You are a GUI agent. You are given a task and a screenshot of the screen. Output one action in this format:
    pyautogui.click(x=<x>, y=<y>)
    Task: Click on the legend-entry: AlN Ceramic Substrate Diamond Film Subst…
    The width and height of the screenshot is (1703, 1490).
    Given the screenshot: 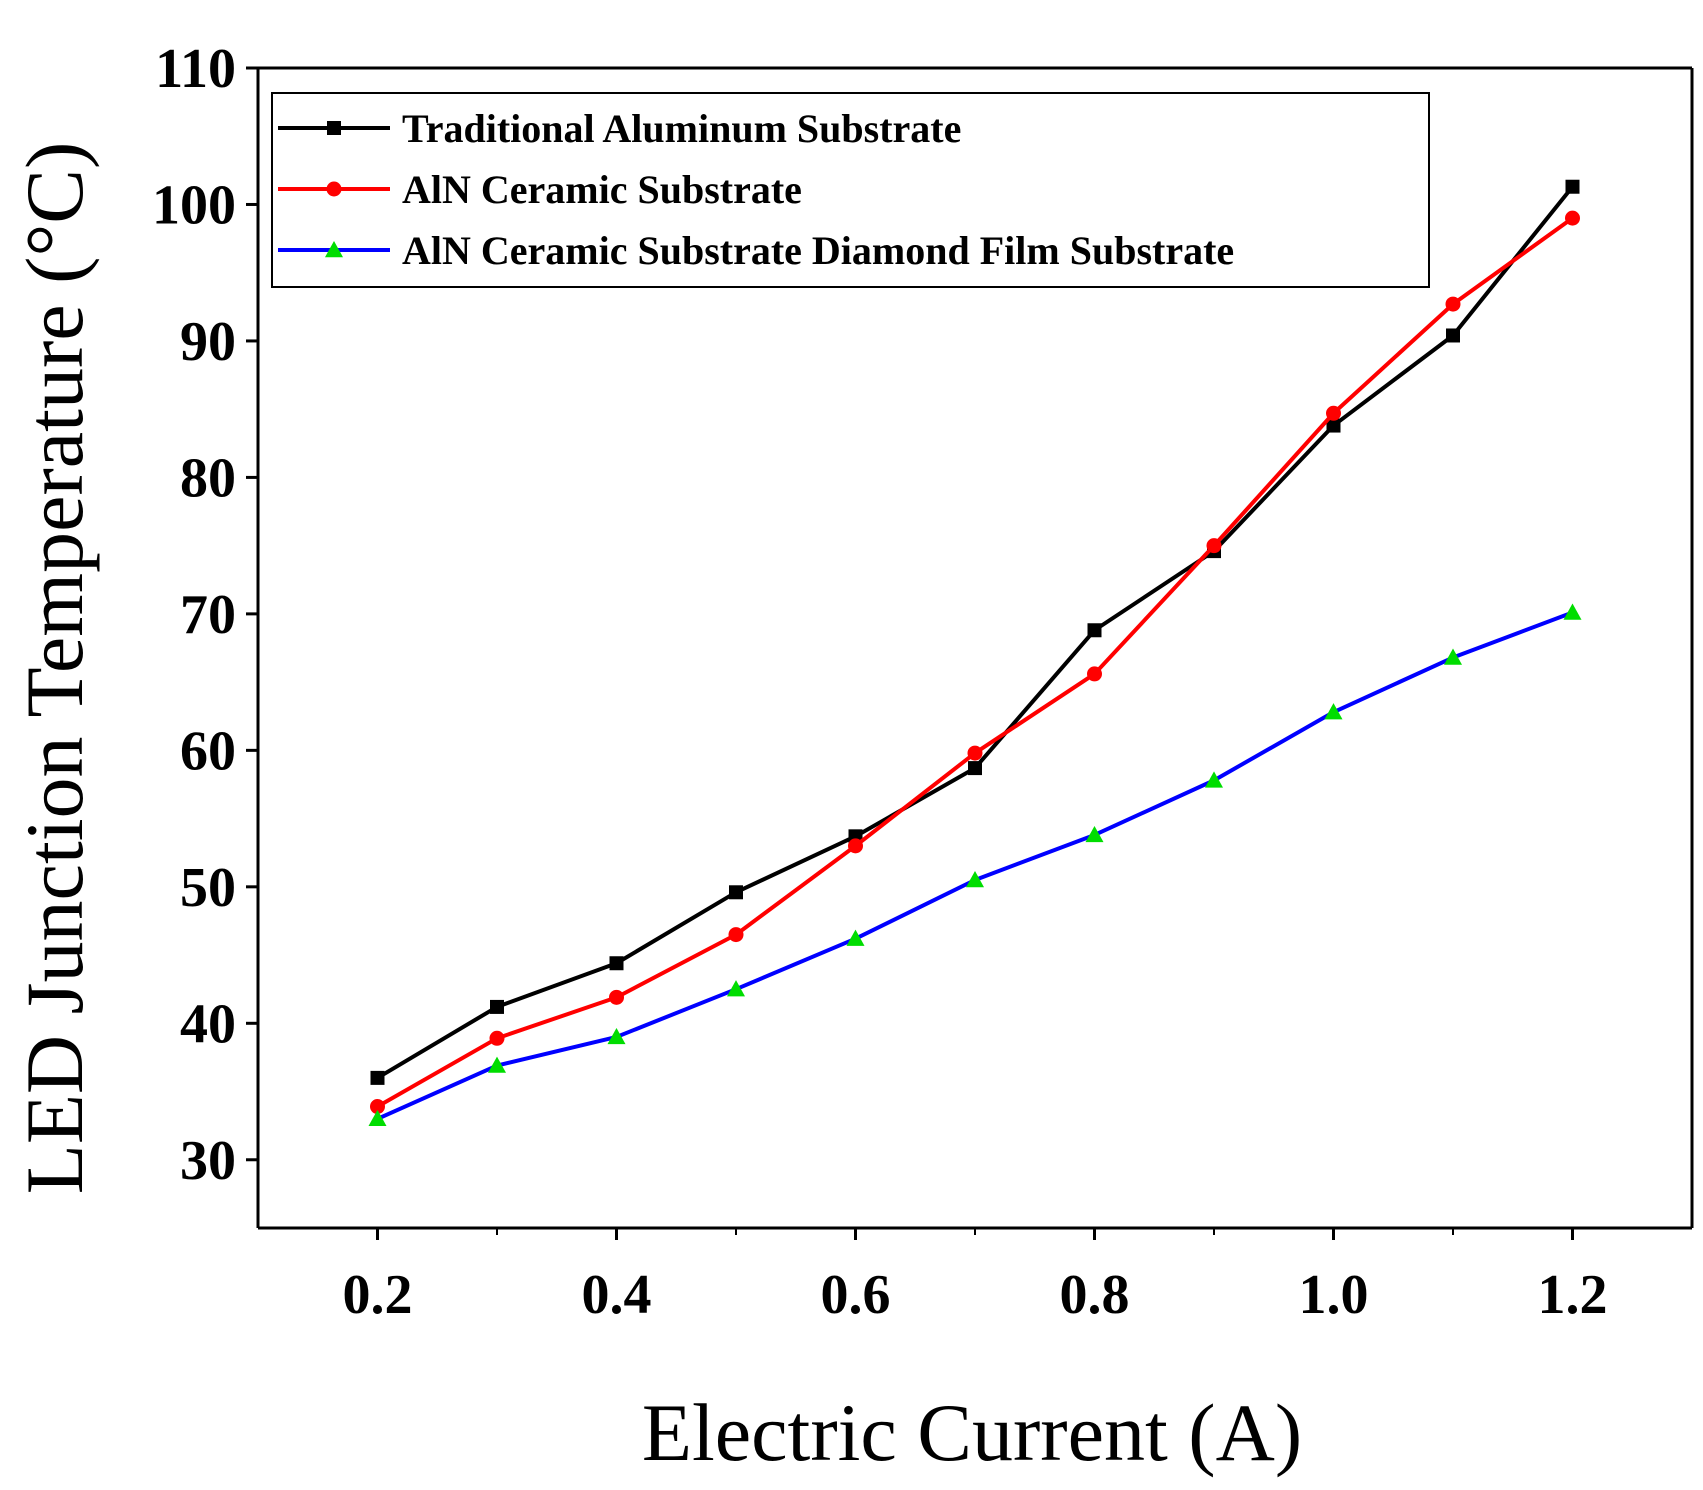 What is the action you would take?
    pyautogui.click(x=756, y=250)
    